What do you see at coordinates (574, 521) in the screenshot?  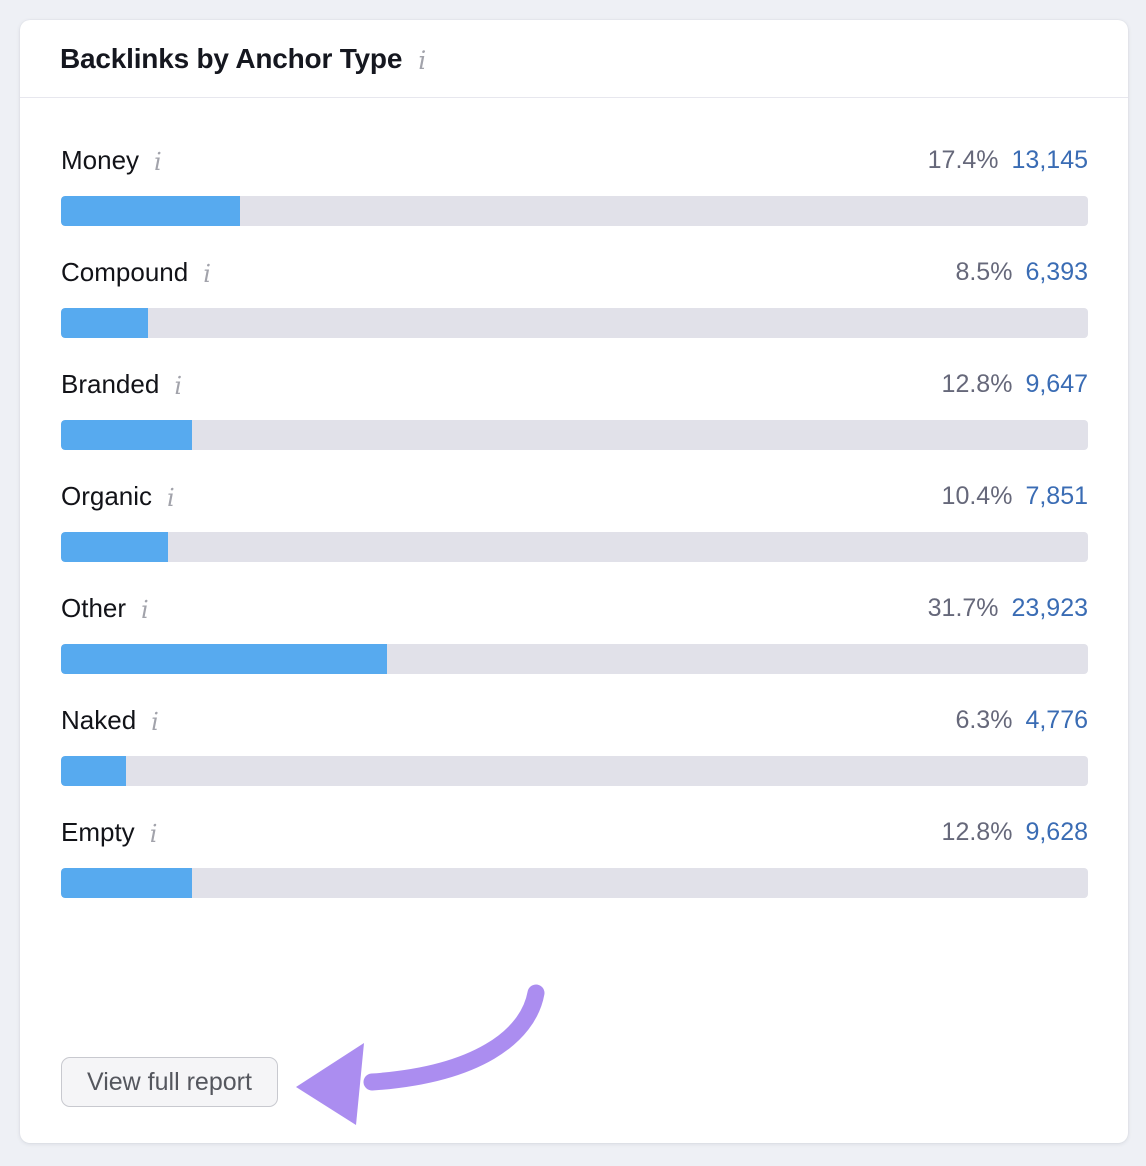 I see `anchor-row-organic: Organic i 10.4% 7,851` at bounding box center [574, 521].